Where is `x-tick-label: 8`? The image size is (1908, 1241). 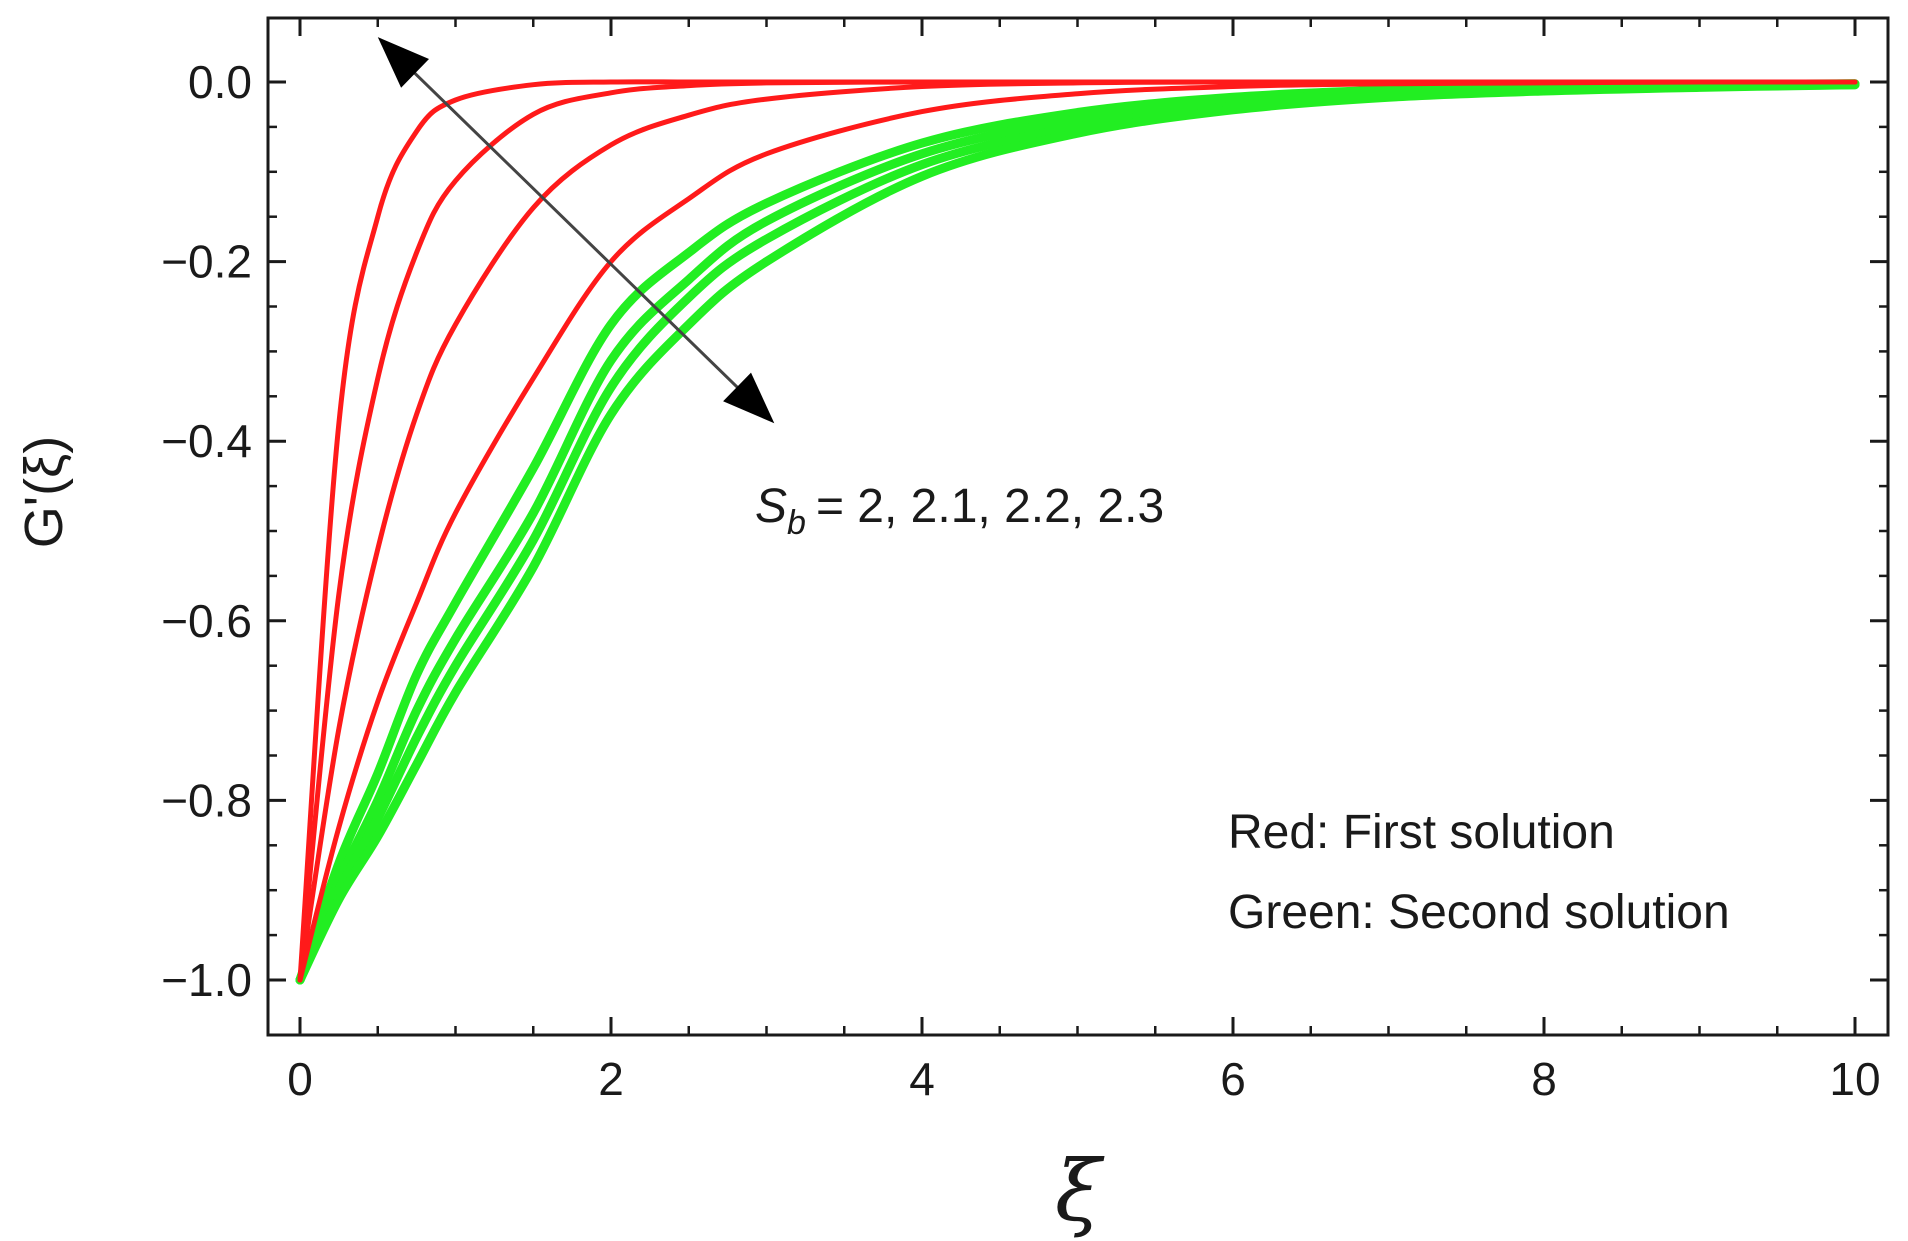
x-tick-label: 8 is located at coordinates (1544, 1079).